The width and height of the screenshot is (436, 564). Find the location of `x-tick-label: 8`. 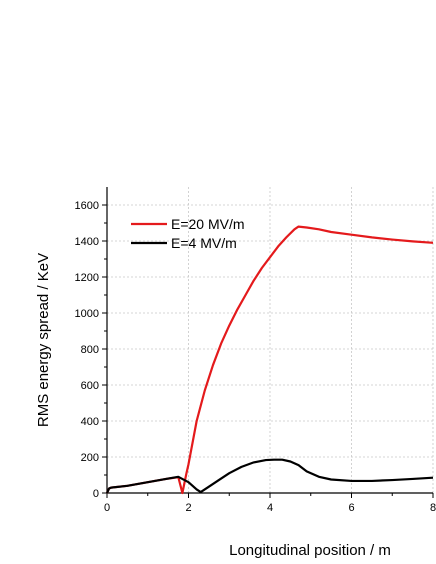

x-tick-label: 8 is located at coordinates (433, 508).